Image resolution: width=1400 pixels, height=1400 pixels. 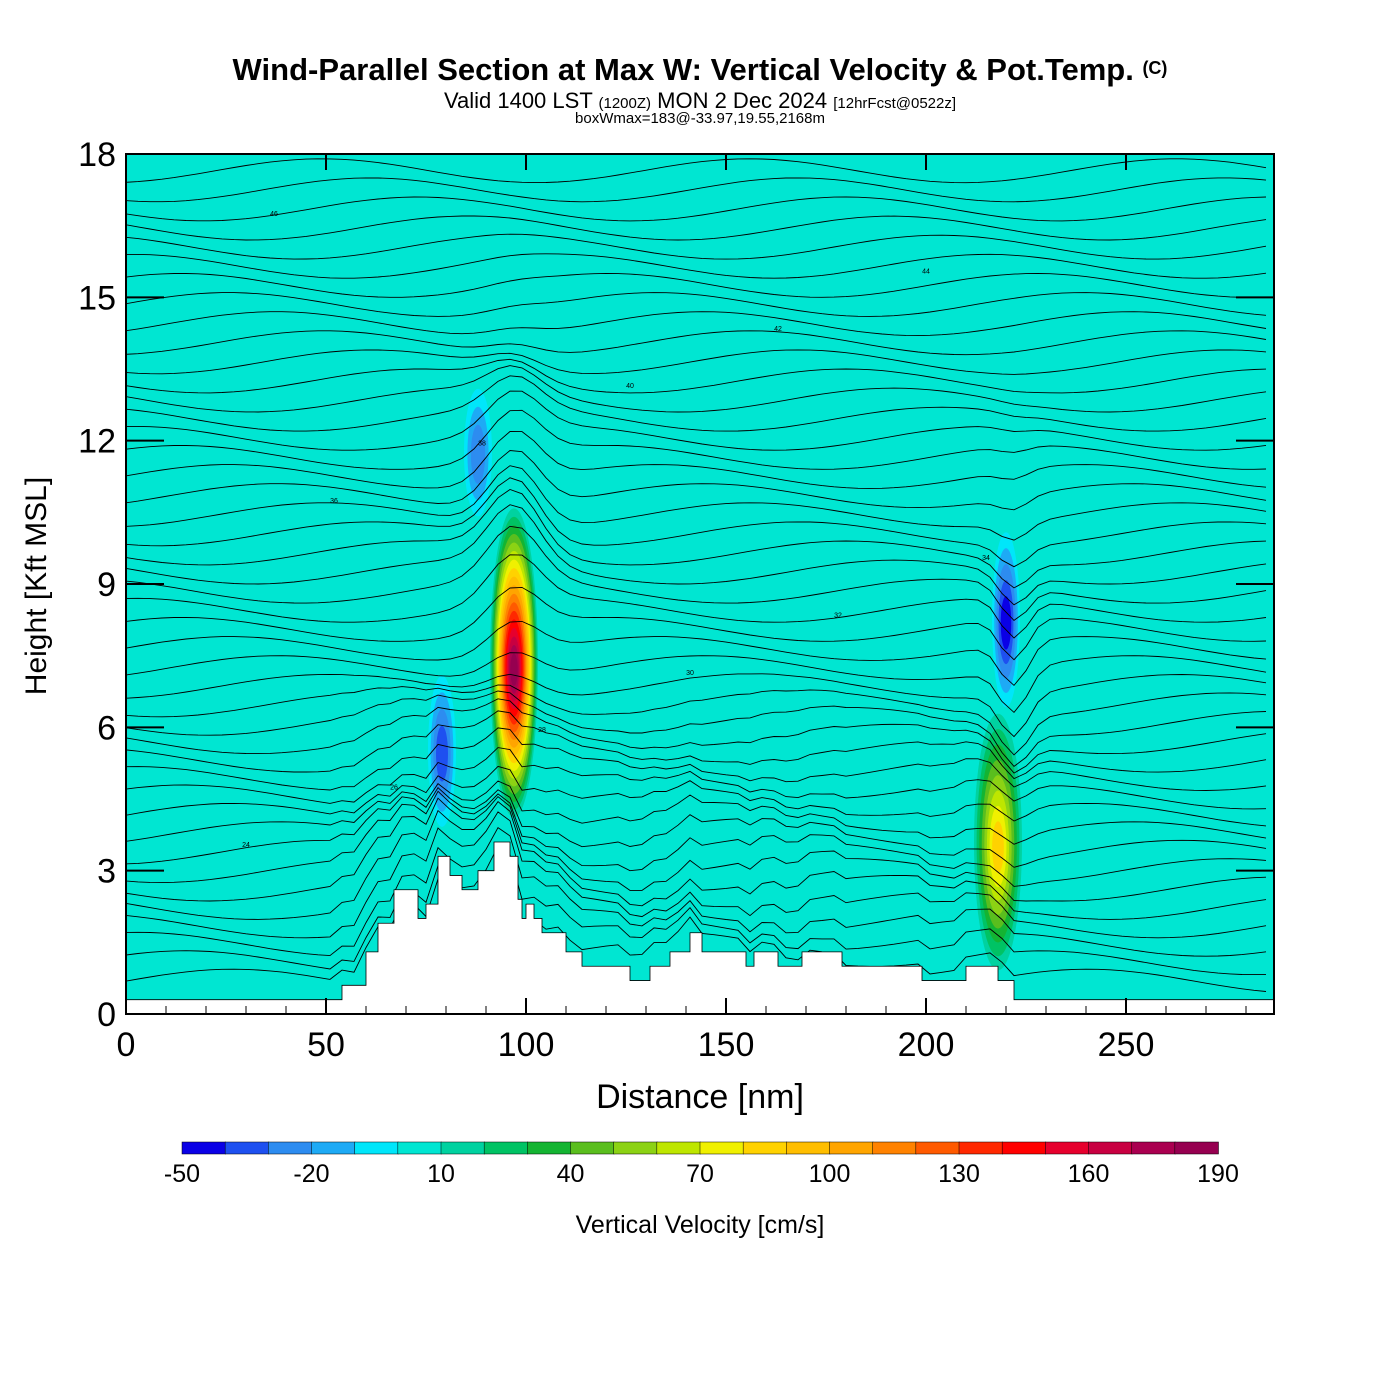 What do you see at coordinates (726, 1045) in the screenshot?
I see `x-tick-label: 150` at bounding box center [726, 1045].